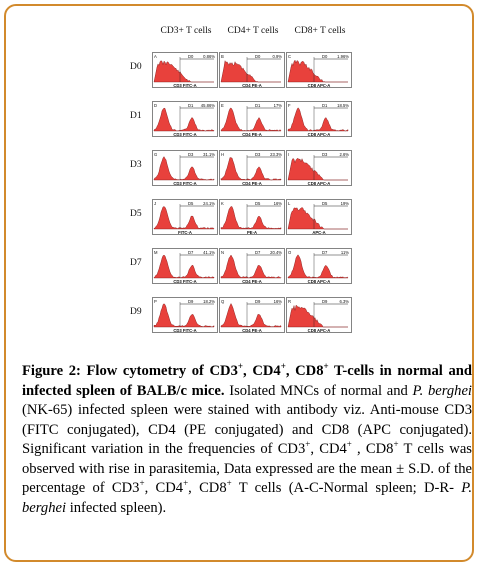  I want to click on histogram-svg: C D0 1.96% CD8 APC-A, so click(319, 70).